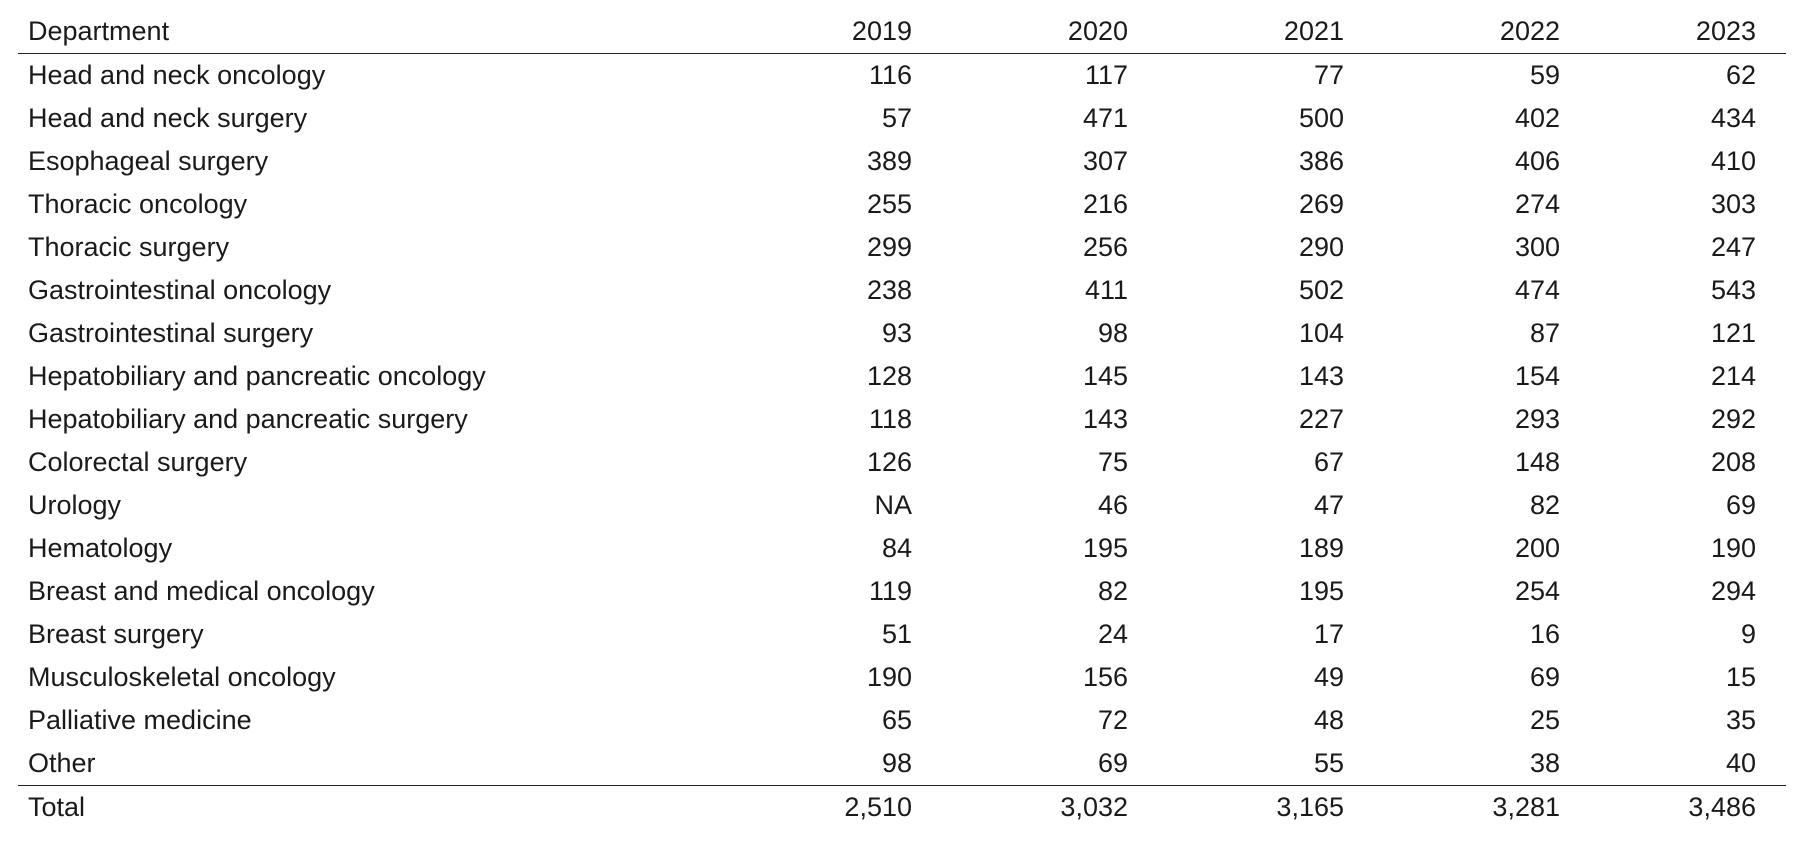  I want to click on value-cell: 292, so click(1733, 419).